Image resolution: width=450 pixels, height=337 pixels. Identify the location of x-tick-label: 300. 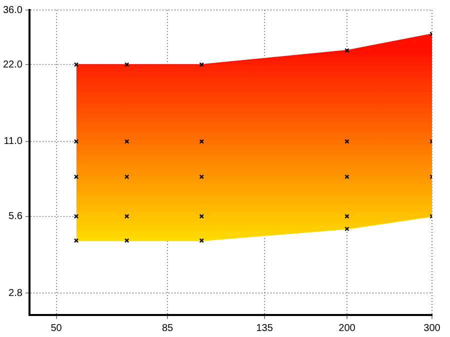
(432, 328).